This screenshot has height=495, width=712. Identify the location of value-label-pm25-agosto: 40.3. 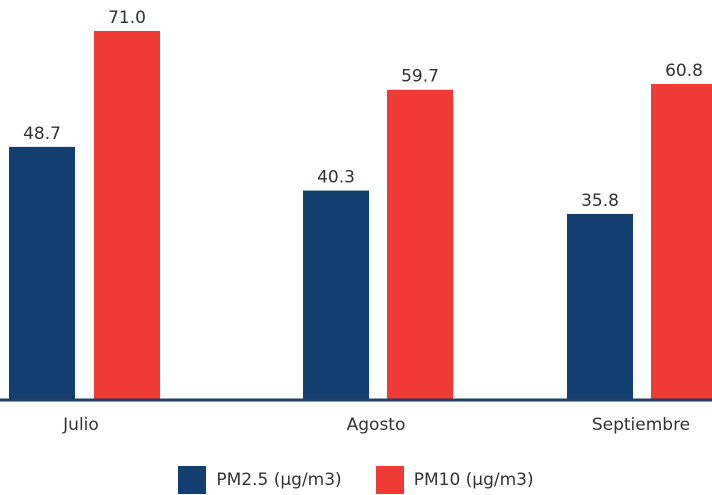
(336, 178).